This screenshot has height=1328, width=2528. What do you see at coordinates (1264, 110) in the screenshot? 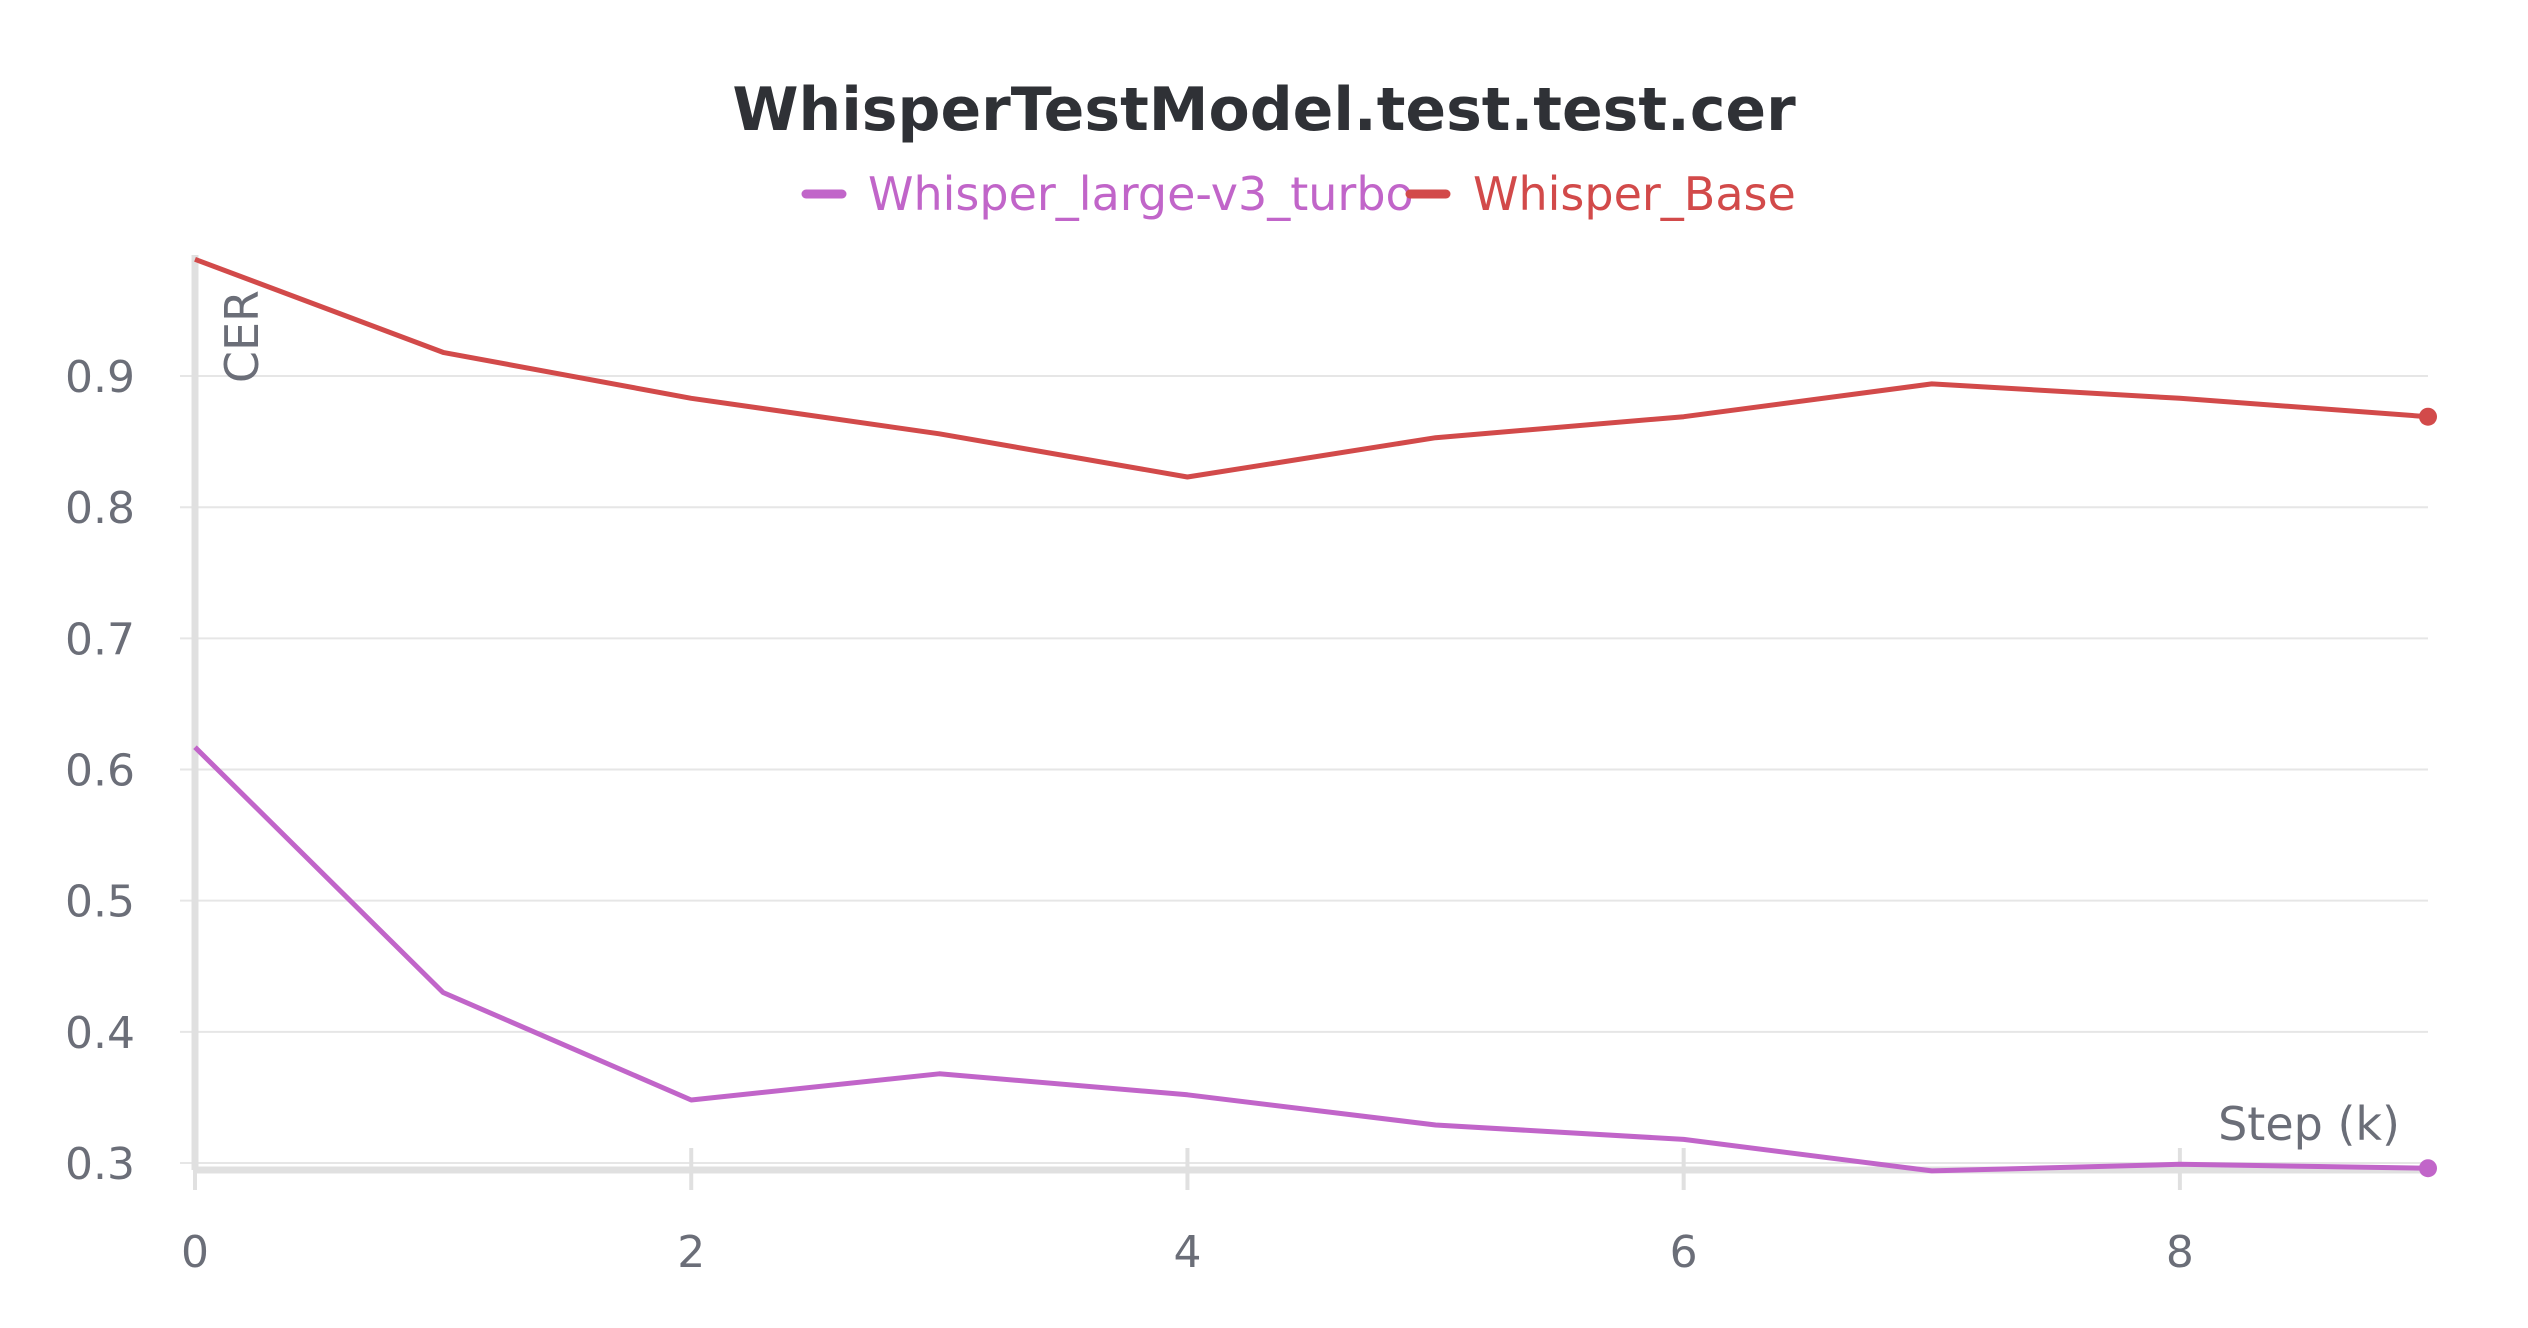
I see `chart-title: WhisperTestModel.test.test.cer` at bounding box center [1264, 110].